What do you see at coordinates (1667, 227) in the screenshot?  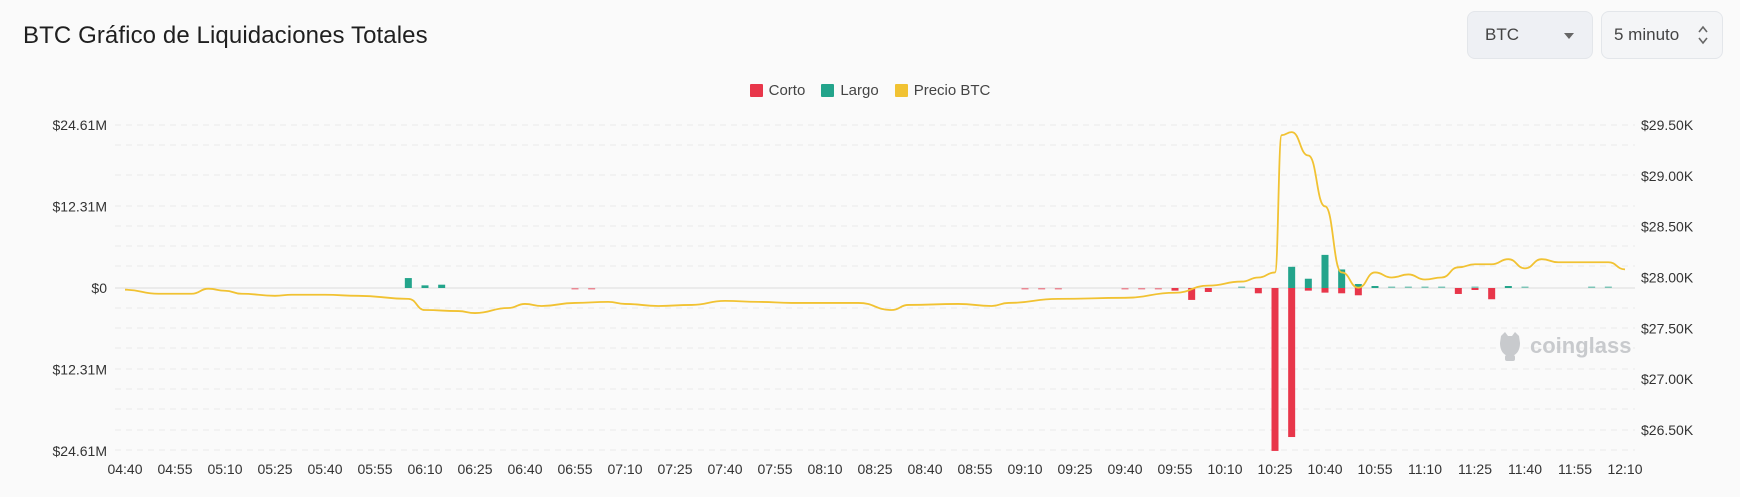 I see `y-right-tick-label: $28.50K` at bounding box center [1667, 227].